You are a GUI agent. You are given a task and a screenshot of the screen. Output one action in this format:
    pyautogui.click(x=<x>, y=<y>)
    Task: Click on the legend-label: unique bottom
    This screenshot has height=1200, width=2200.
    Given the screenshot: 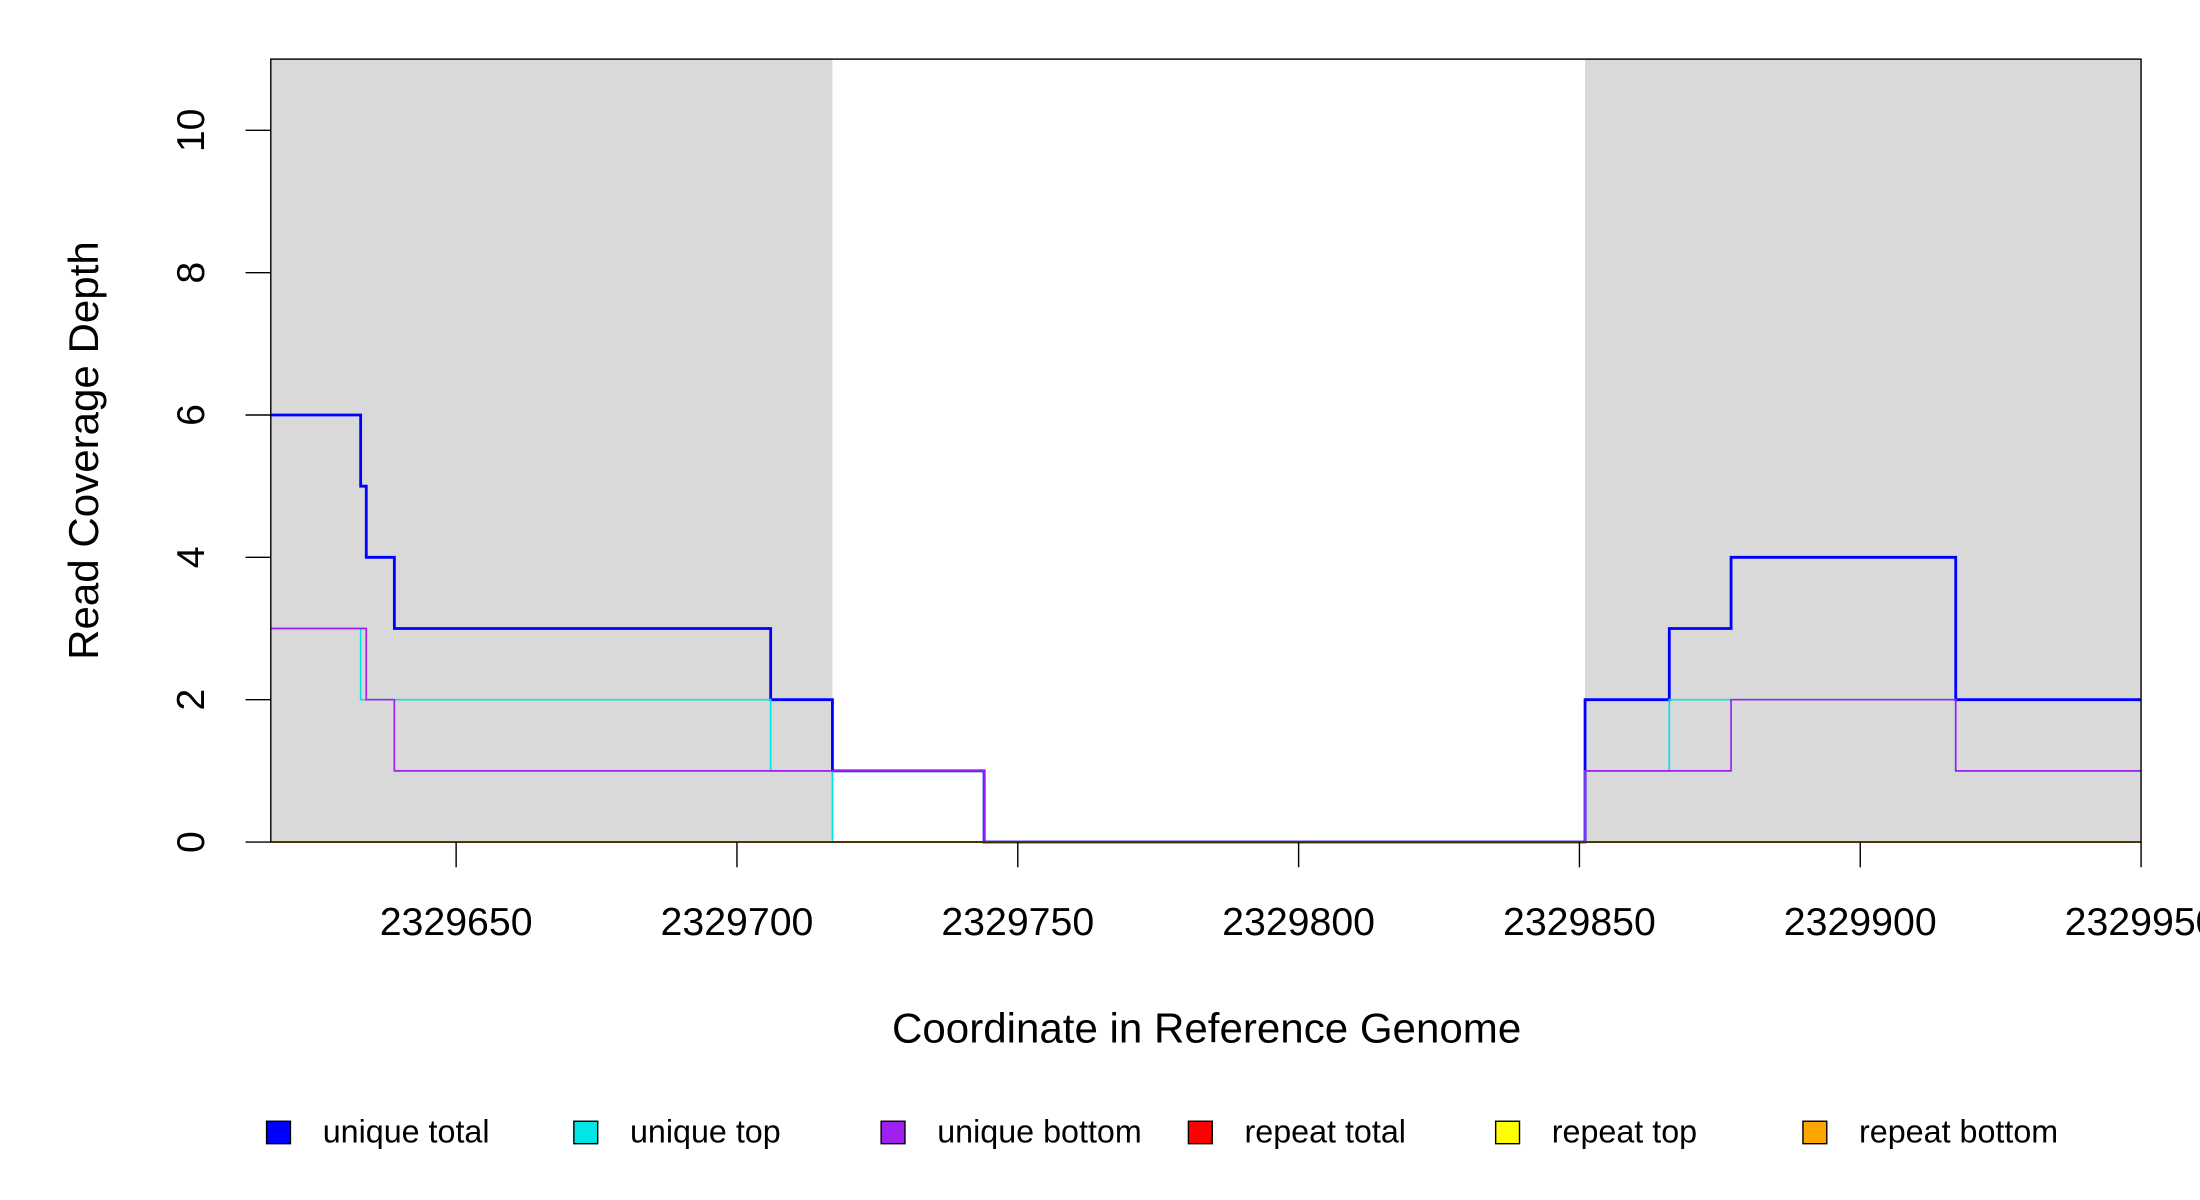 What is the action you would take?
    pyautogui.click(x=1039, y=1131)
    